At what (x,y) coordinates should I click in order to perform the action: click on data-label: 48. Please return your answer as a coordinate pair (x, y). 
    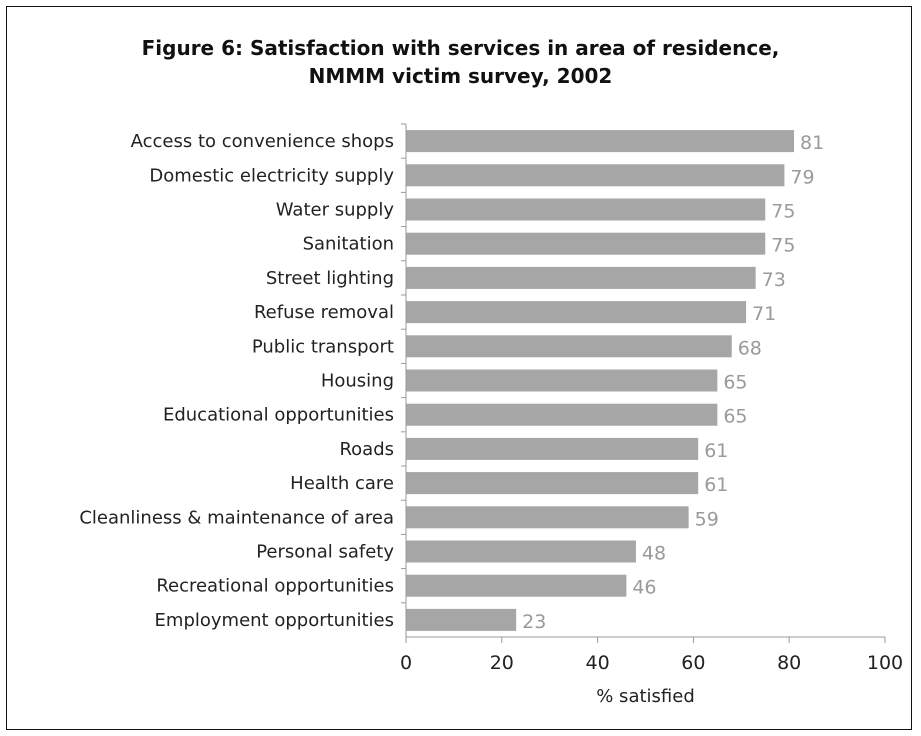
    Looking at the image, I should click on (654, 554).